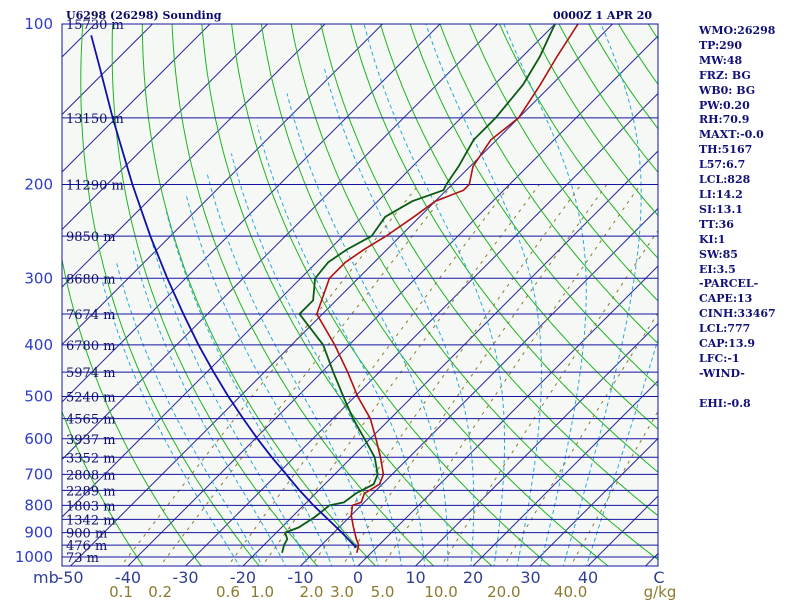 This screenshot has width=800, height=600. What do you see at coordinates (70, 577) in the screenshot?
I see `temperature-tick-label: -50` at bounding box center [70, 577].